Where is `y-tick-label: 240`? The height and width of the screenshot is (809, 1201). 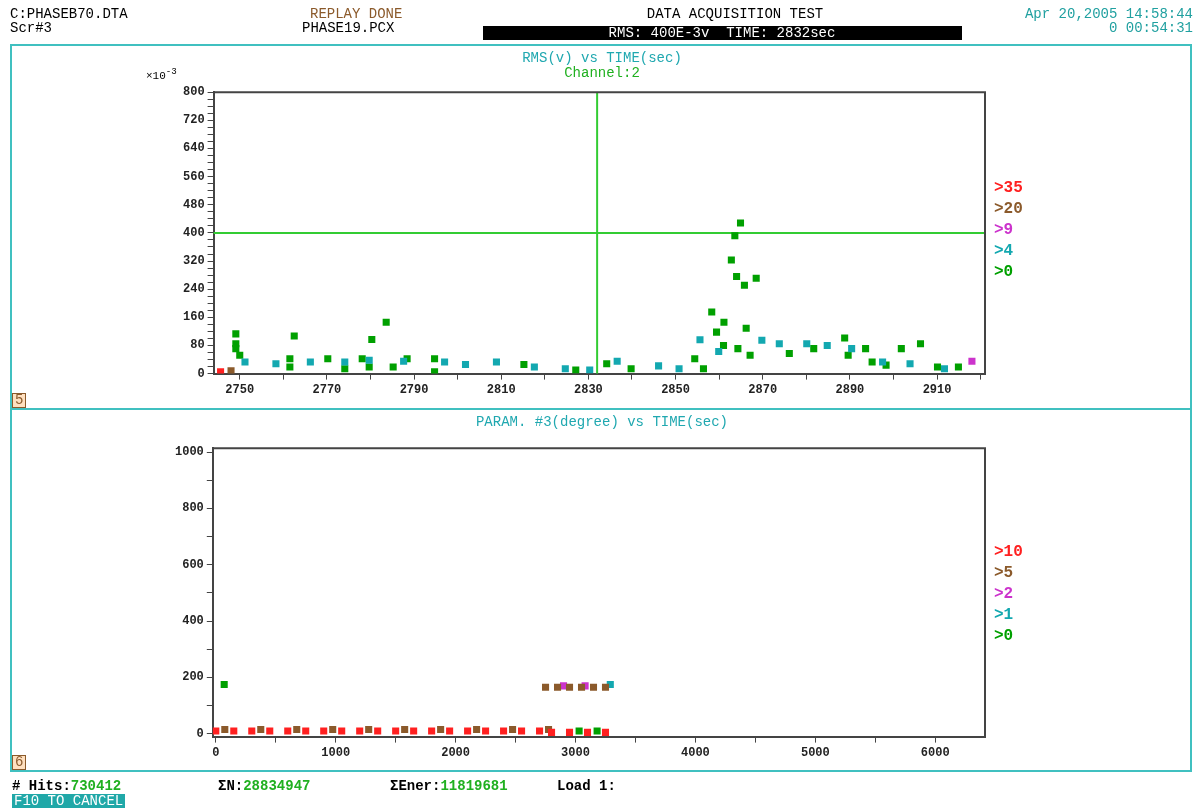
y-tick-label: 240 is located at coordinates (193, 289).